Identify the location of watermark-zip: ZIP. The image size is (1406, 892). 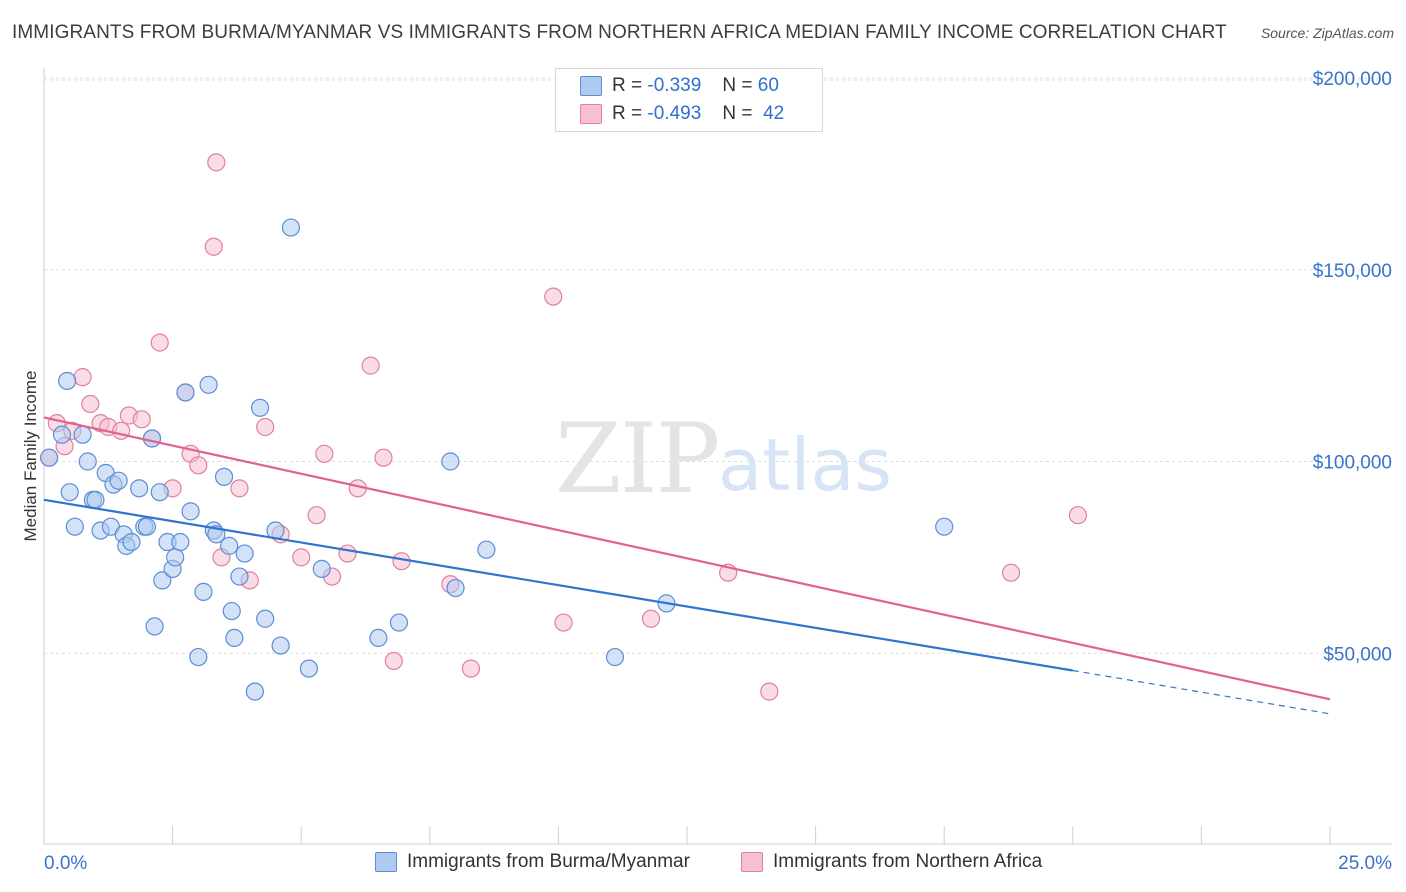
(636, 459).